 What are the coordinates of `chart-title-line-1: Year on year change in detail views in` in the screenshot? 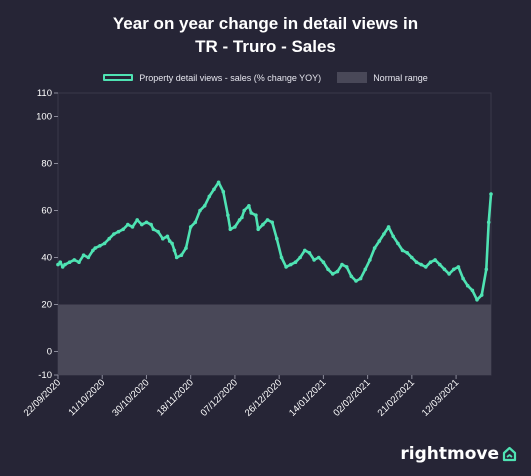 It's located at (265, 23).